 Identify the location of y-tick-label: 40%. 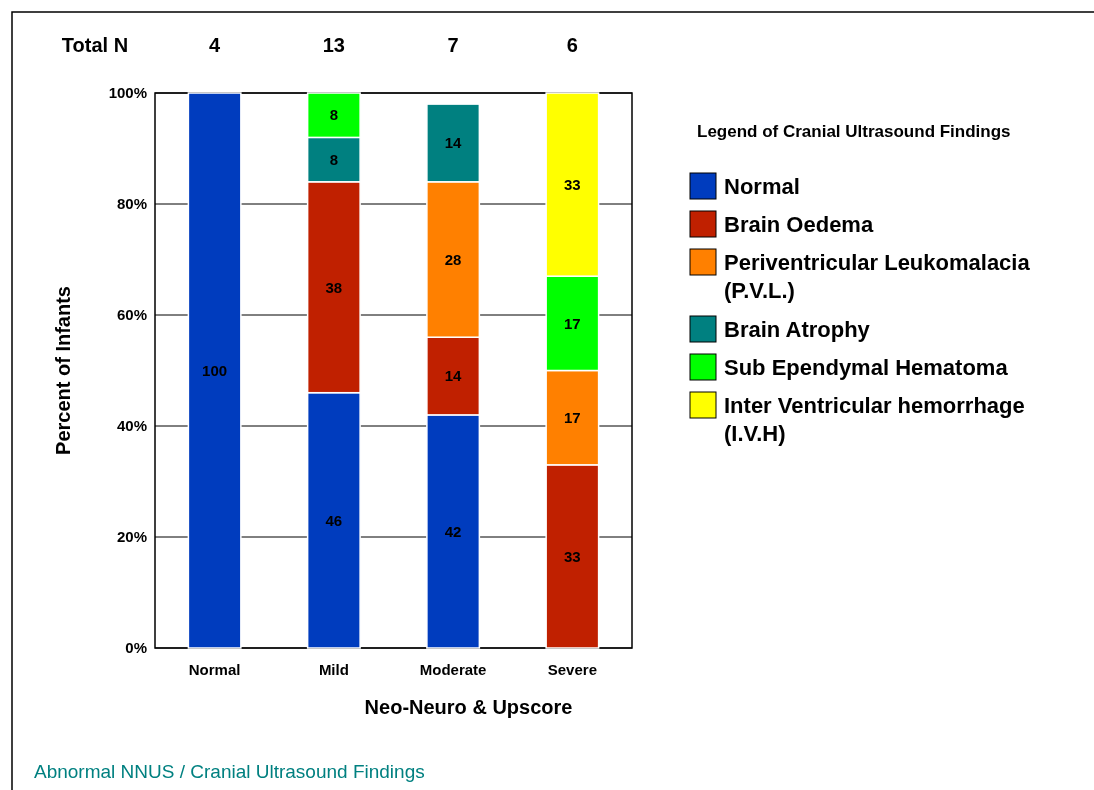
(131, 426).